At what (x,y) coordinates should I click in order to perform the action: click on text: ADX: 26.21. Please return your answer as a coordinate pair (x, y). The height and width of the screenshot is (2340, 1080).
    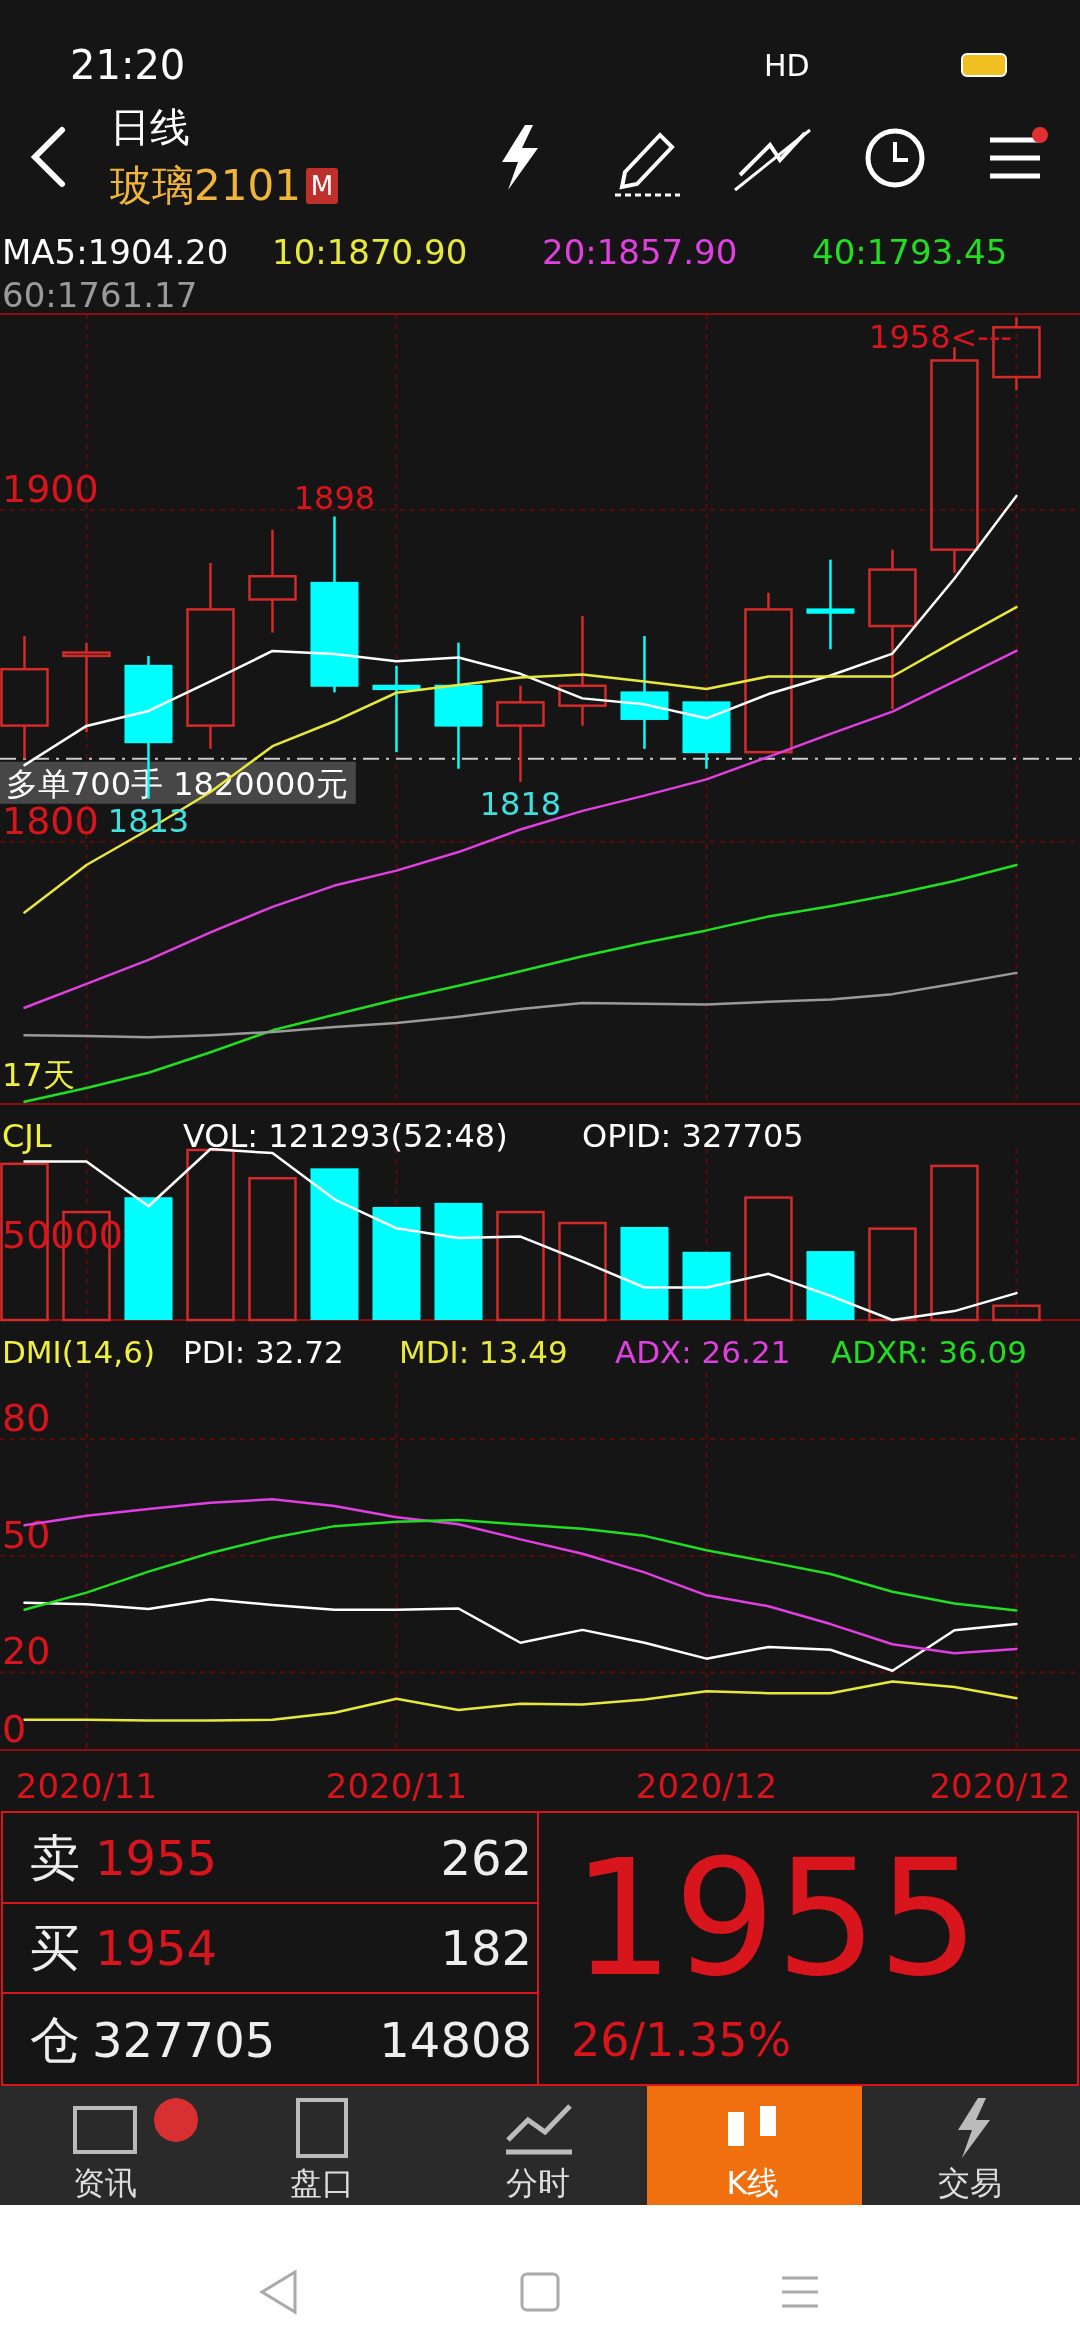
    Looking at the image, I should click on (703, 1352).